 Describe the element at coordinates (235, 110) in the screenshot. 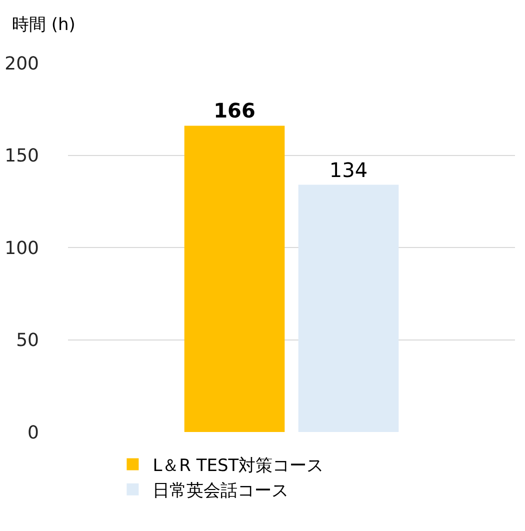

I see `data-label: 166` at that location.